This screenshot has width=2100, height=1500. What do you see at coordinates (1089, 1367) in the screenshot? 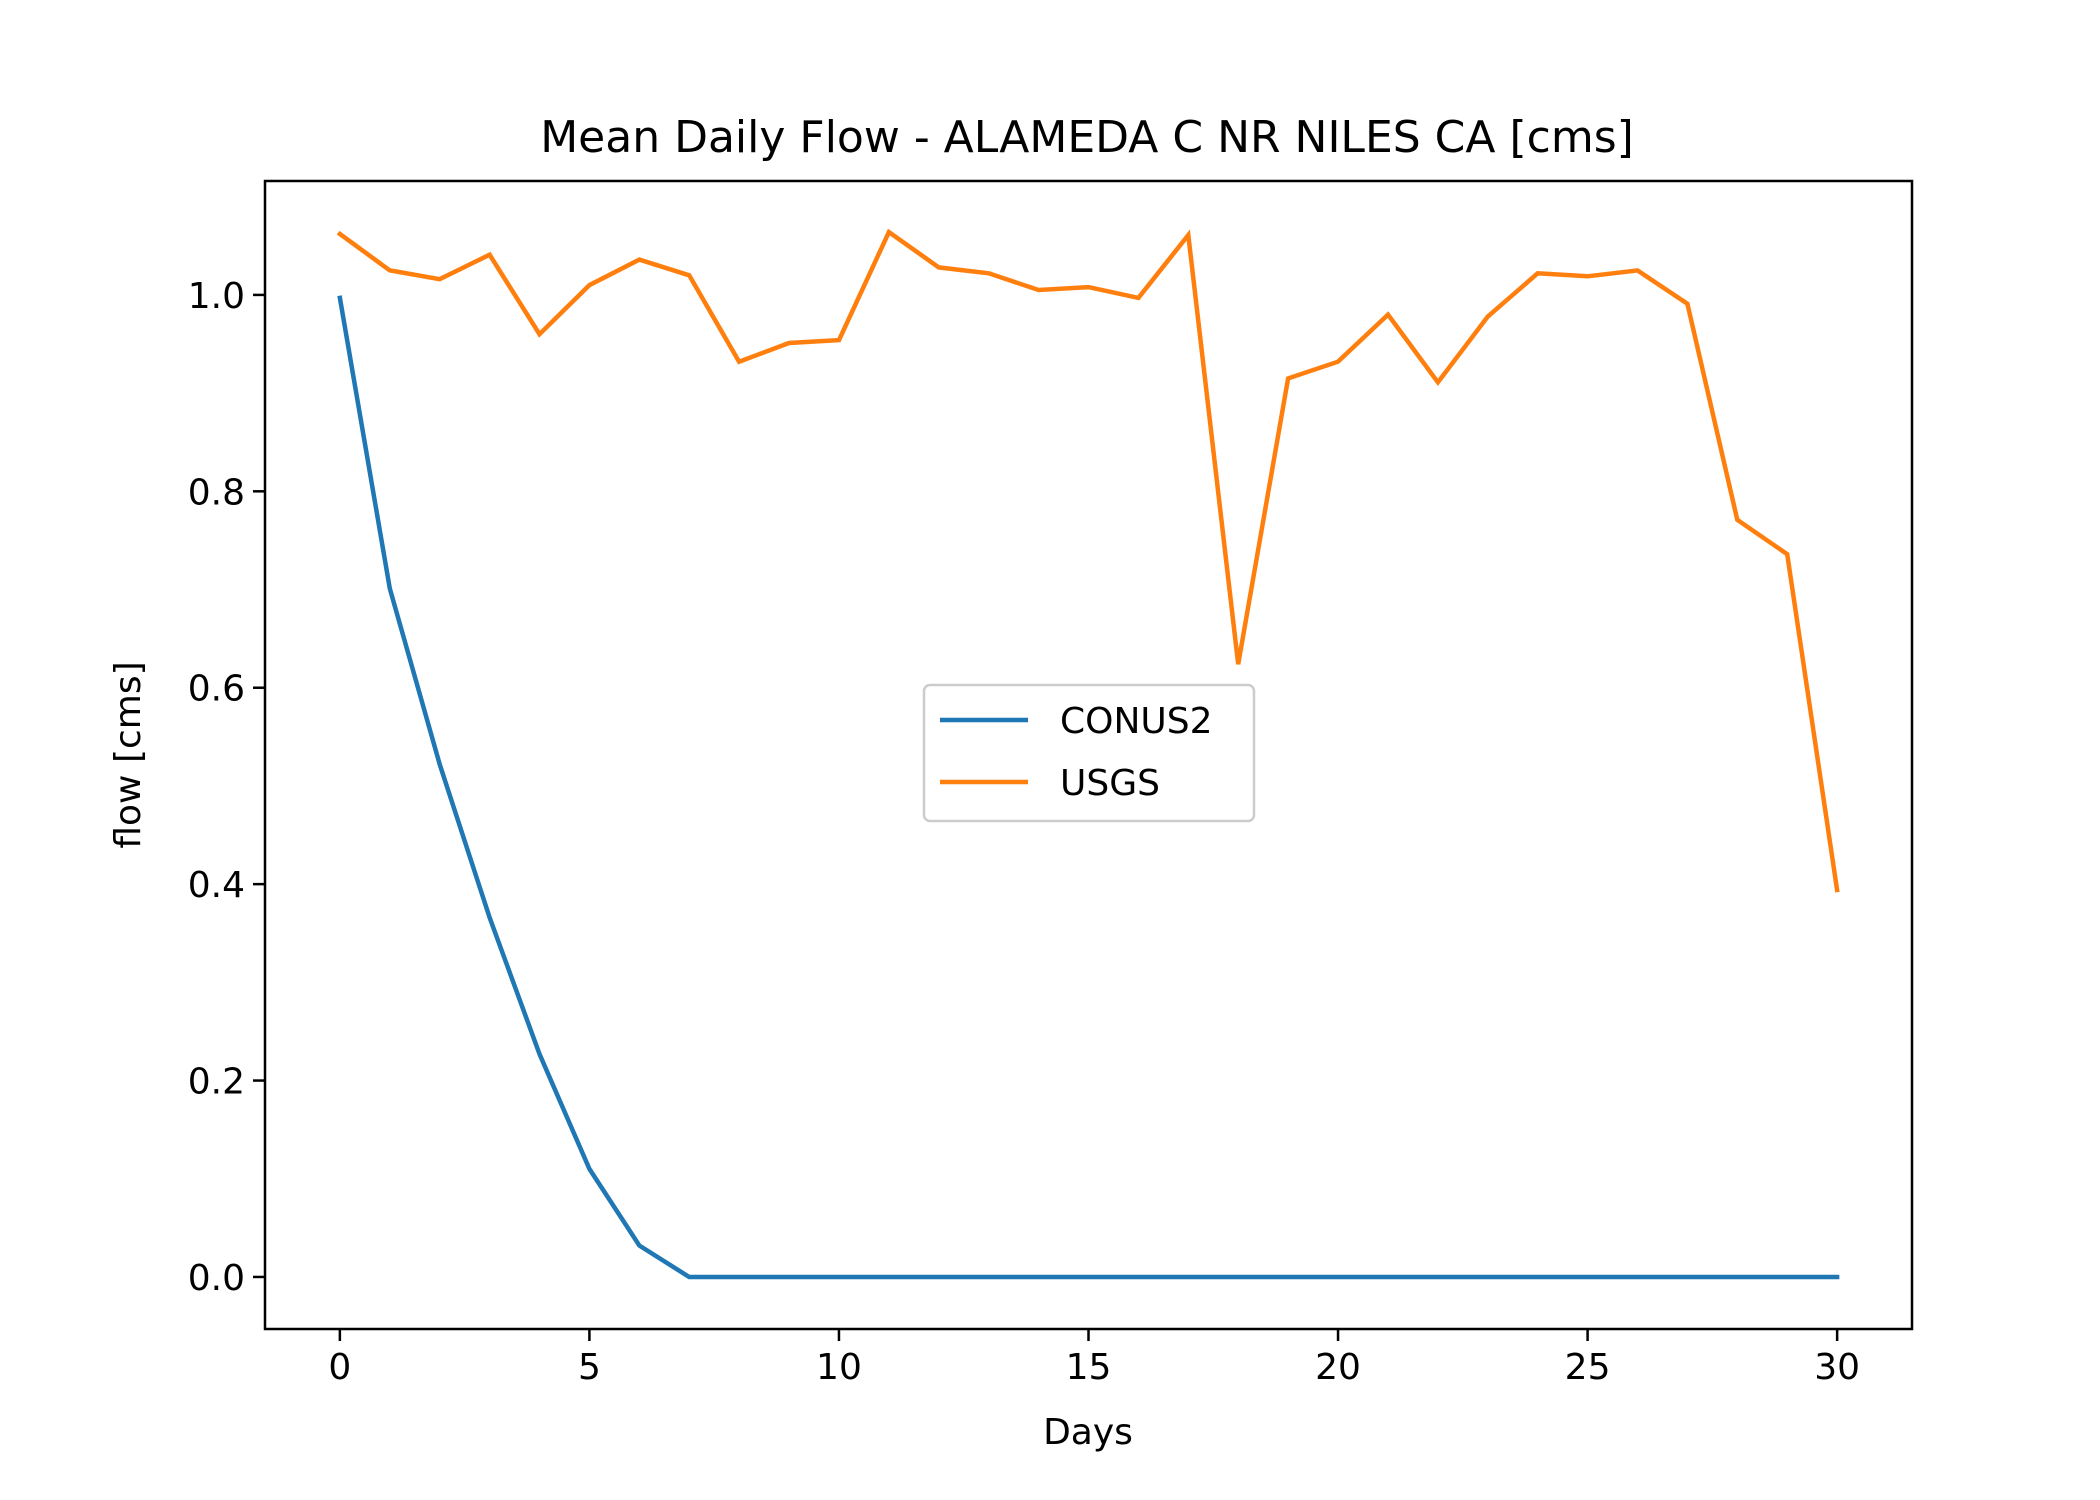
I see `x-tick-label: 15` at bounding box center [1089, 1367].